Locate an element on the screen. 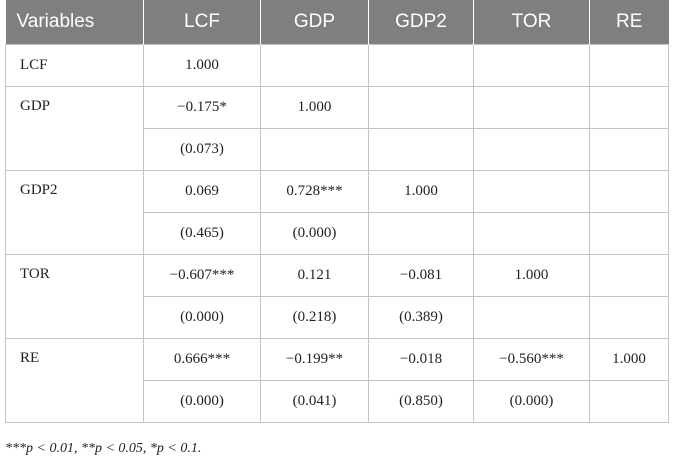 Image resolution: width=673 pixels, height=465 pixels. table-cell: −0.081 is located at coordinates (421, 275).